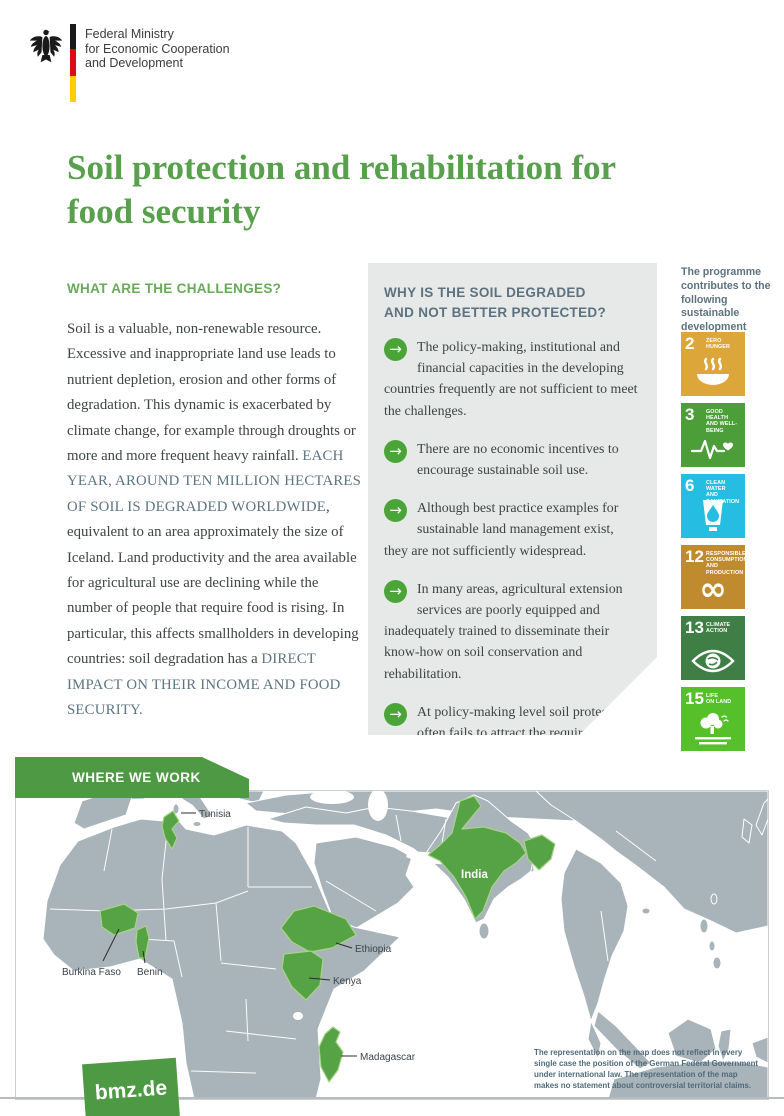  What do you see at coordinates (131, 1090) in the screenshot?
I see `bmz-link-label: bmz.de` at bounding box center [131, 1090].